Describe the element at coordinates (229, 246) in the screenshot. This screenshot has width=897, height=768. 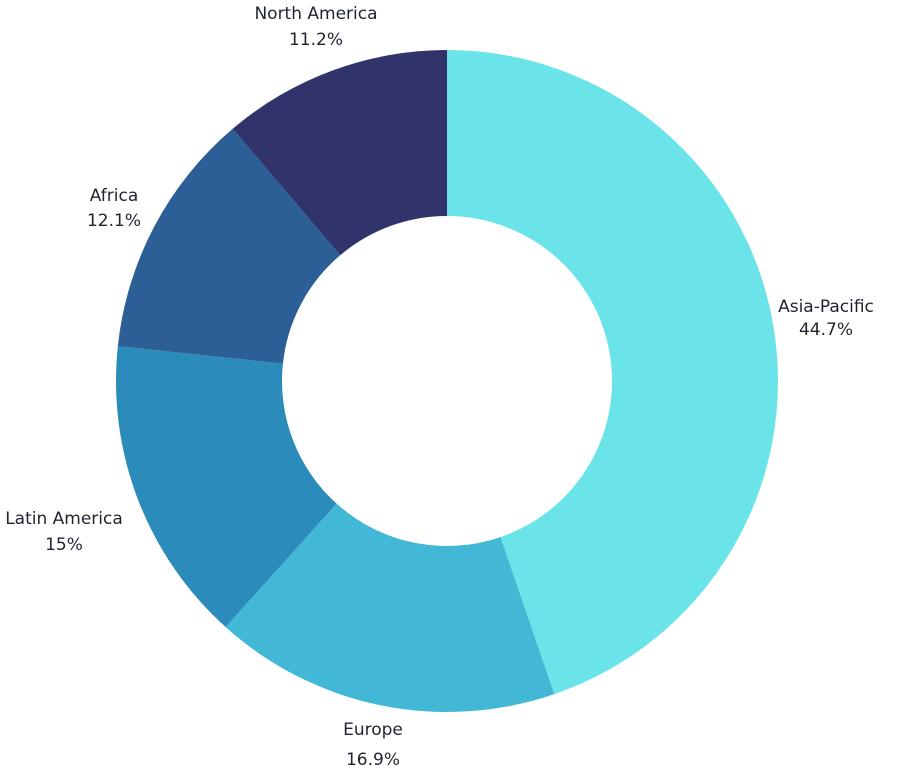
I see `slice-africa` at that location.